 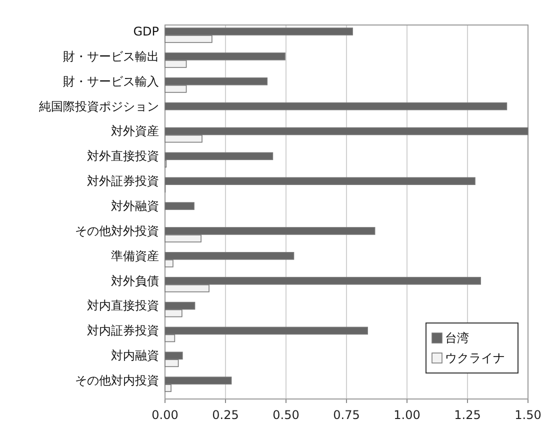 What do you see at coordinates (135, 355) in the screenshot?
I see `y-tick-label: 対内融資` at bounding box center [135, 355].